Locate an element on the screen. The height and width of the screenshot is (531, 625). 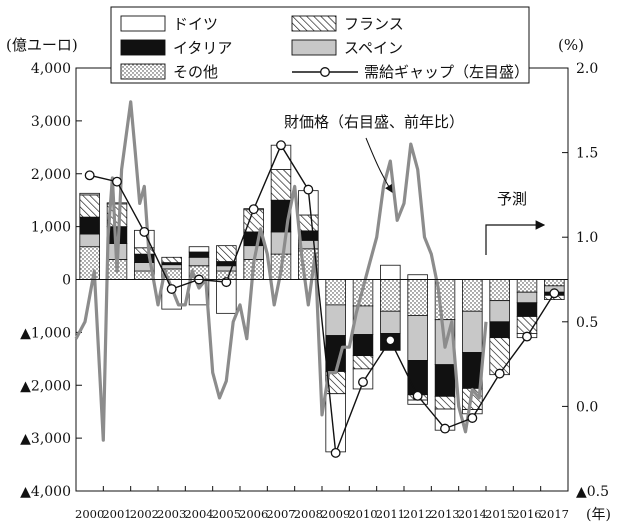
left-tick-label: 4,000 is located at coordinates (51, 69).